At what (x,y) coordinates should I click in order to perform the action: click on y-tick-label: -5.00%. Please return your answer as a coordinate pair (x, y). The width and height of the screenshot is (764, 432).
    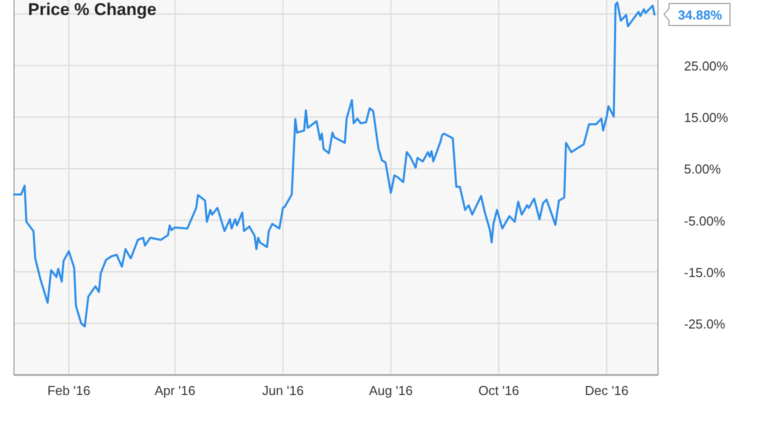
    Looking at the image, I should click on (705, 220).